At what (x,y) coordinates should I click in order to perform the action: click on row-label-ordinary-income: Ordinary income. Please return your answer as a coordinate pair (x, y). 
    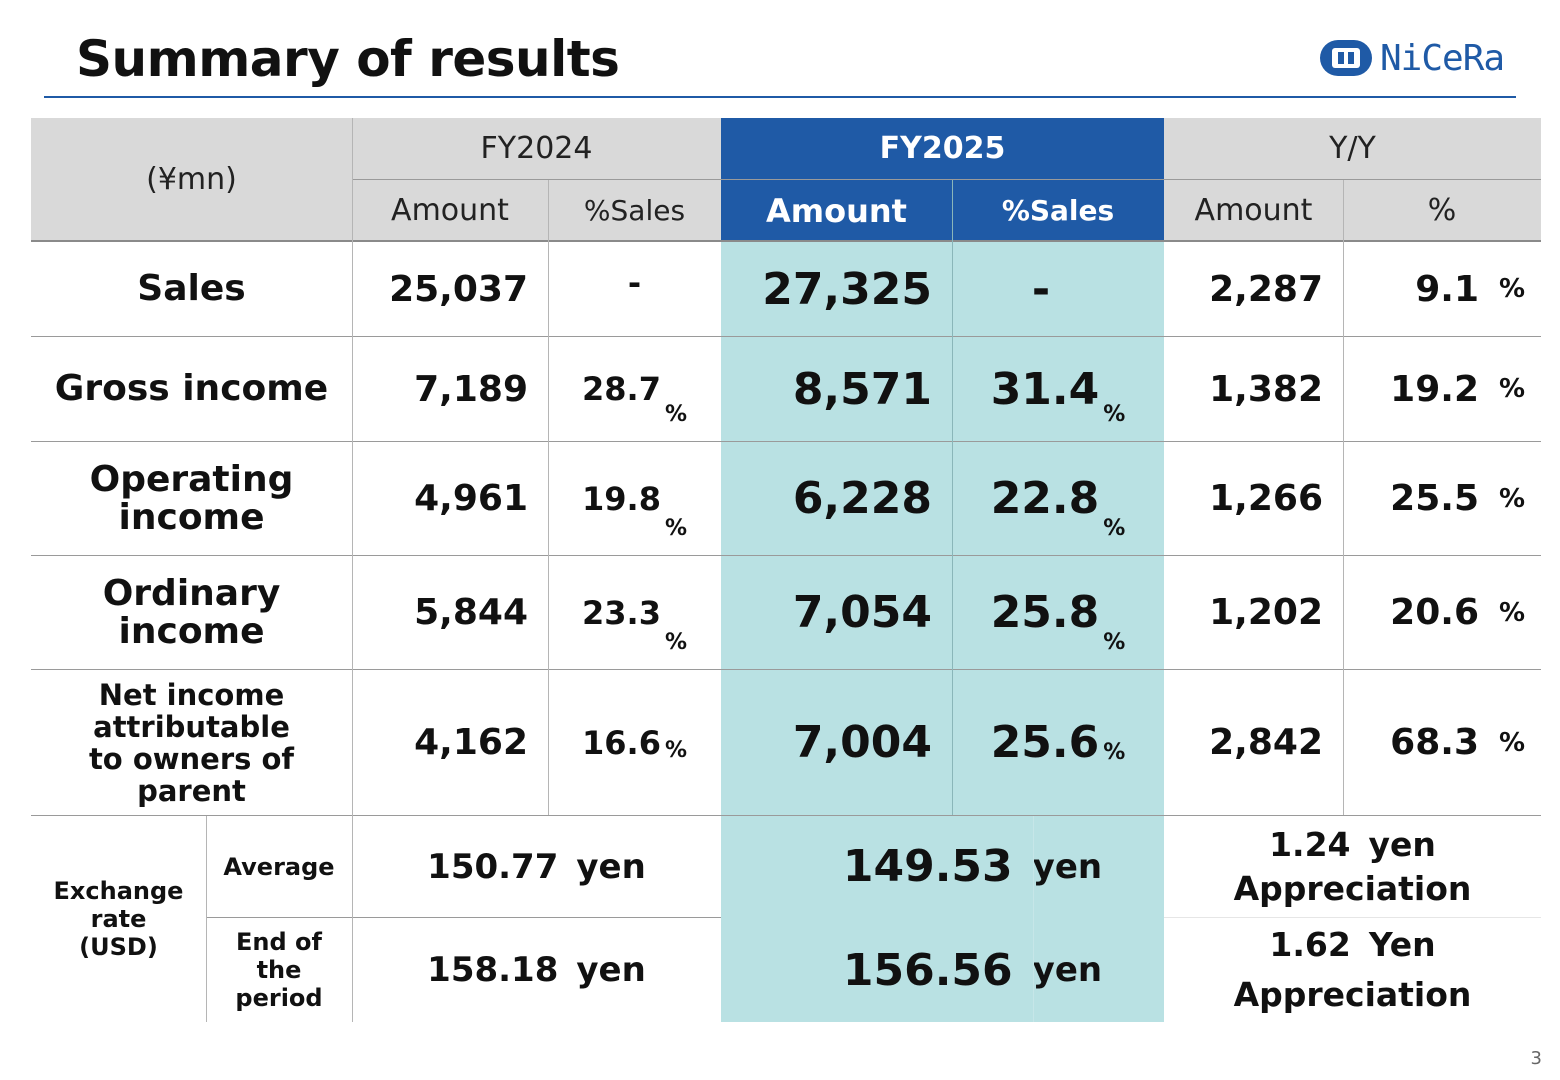
    Looking at the image, I should click on (191, 612).